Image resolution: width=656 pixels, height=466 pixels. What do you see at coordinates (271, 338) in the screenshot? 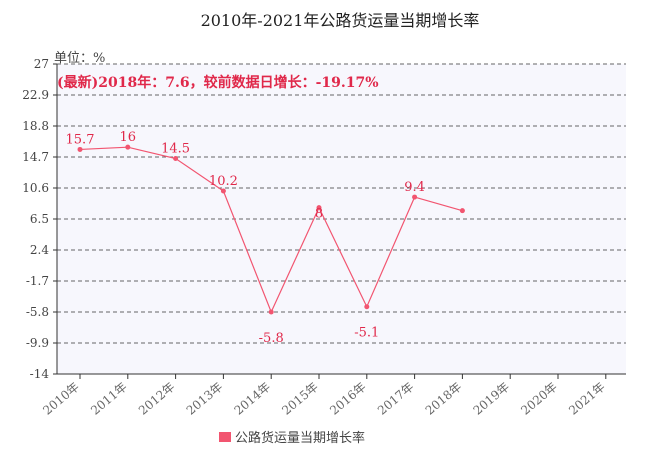
I see `data-label: -5.8` at bounding box center [271, 338].